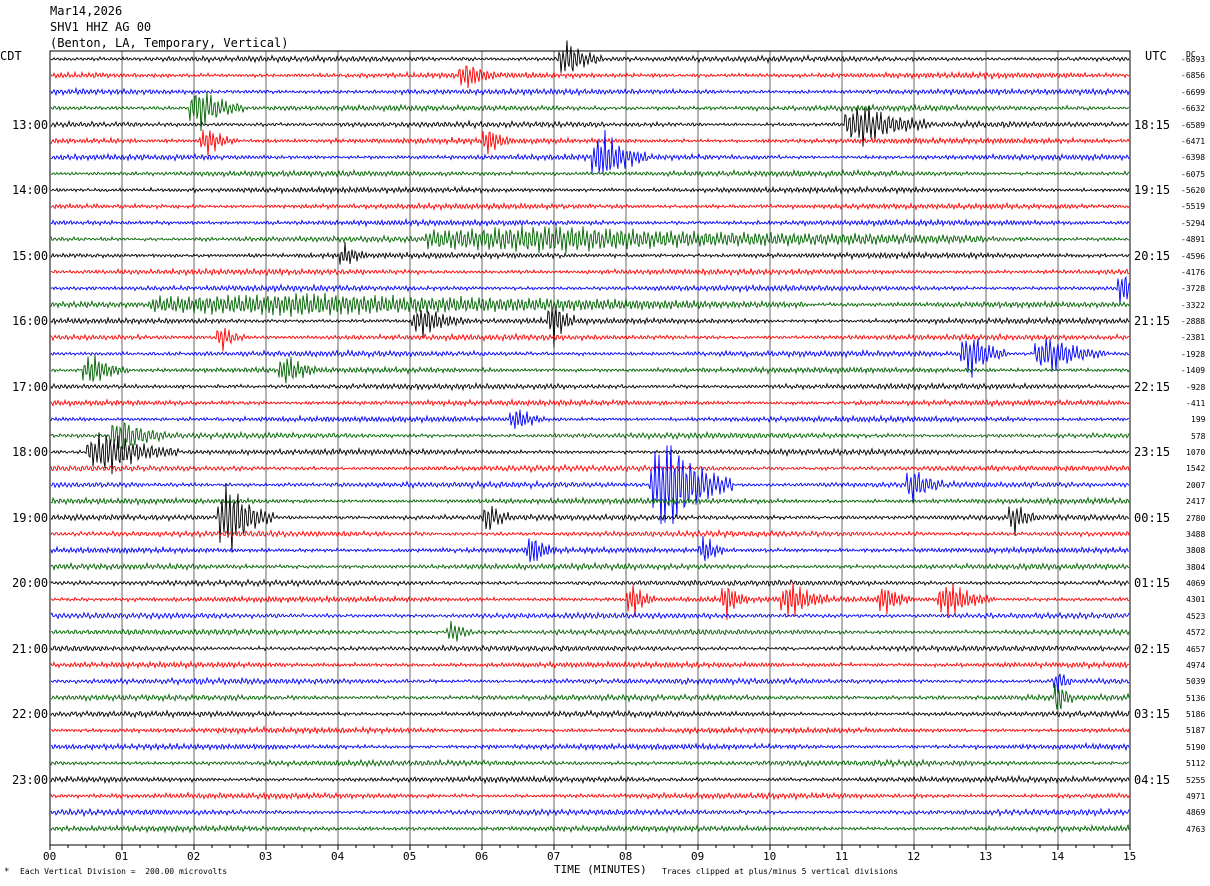 The width and height of the screenshot is (1210, 886). What do you see at coordinates (1196, 502) in the screenshot?
I see `dc-offset-value: 2417` at bounding box center [1196, 502].